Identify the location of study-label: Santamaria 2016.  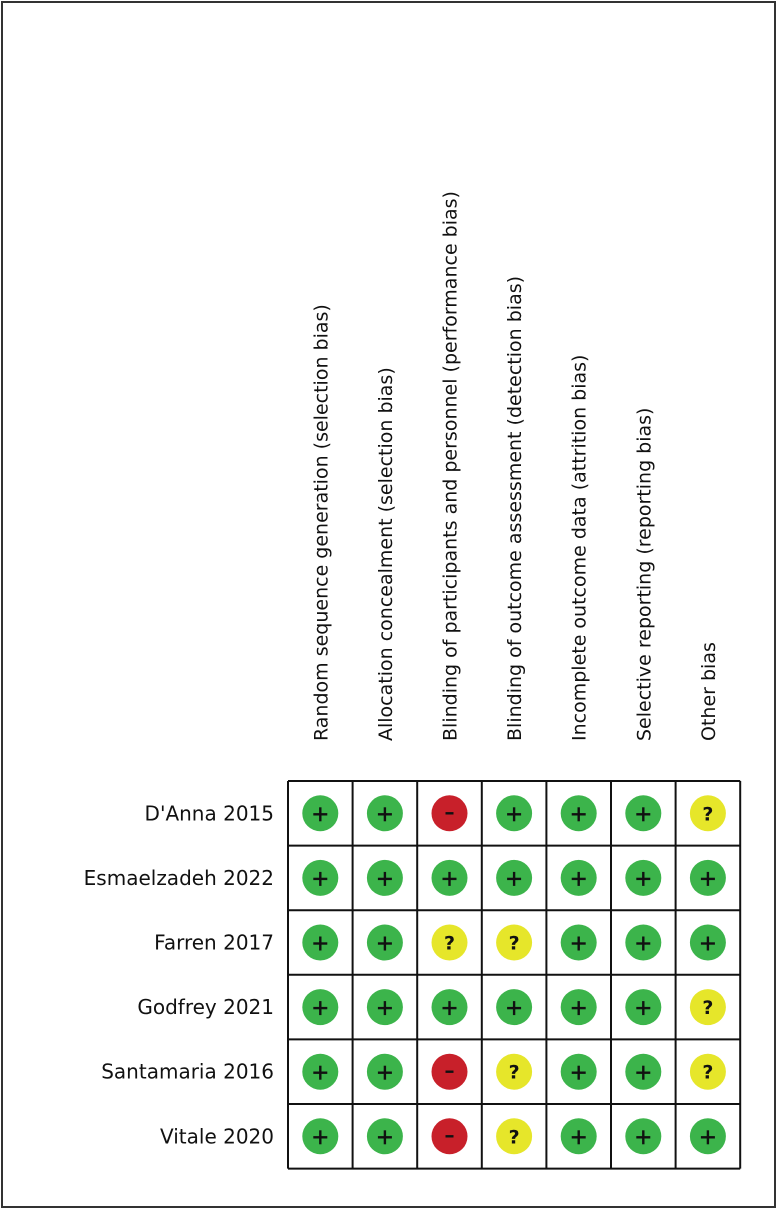
(187, 1072).